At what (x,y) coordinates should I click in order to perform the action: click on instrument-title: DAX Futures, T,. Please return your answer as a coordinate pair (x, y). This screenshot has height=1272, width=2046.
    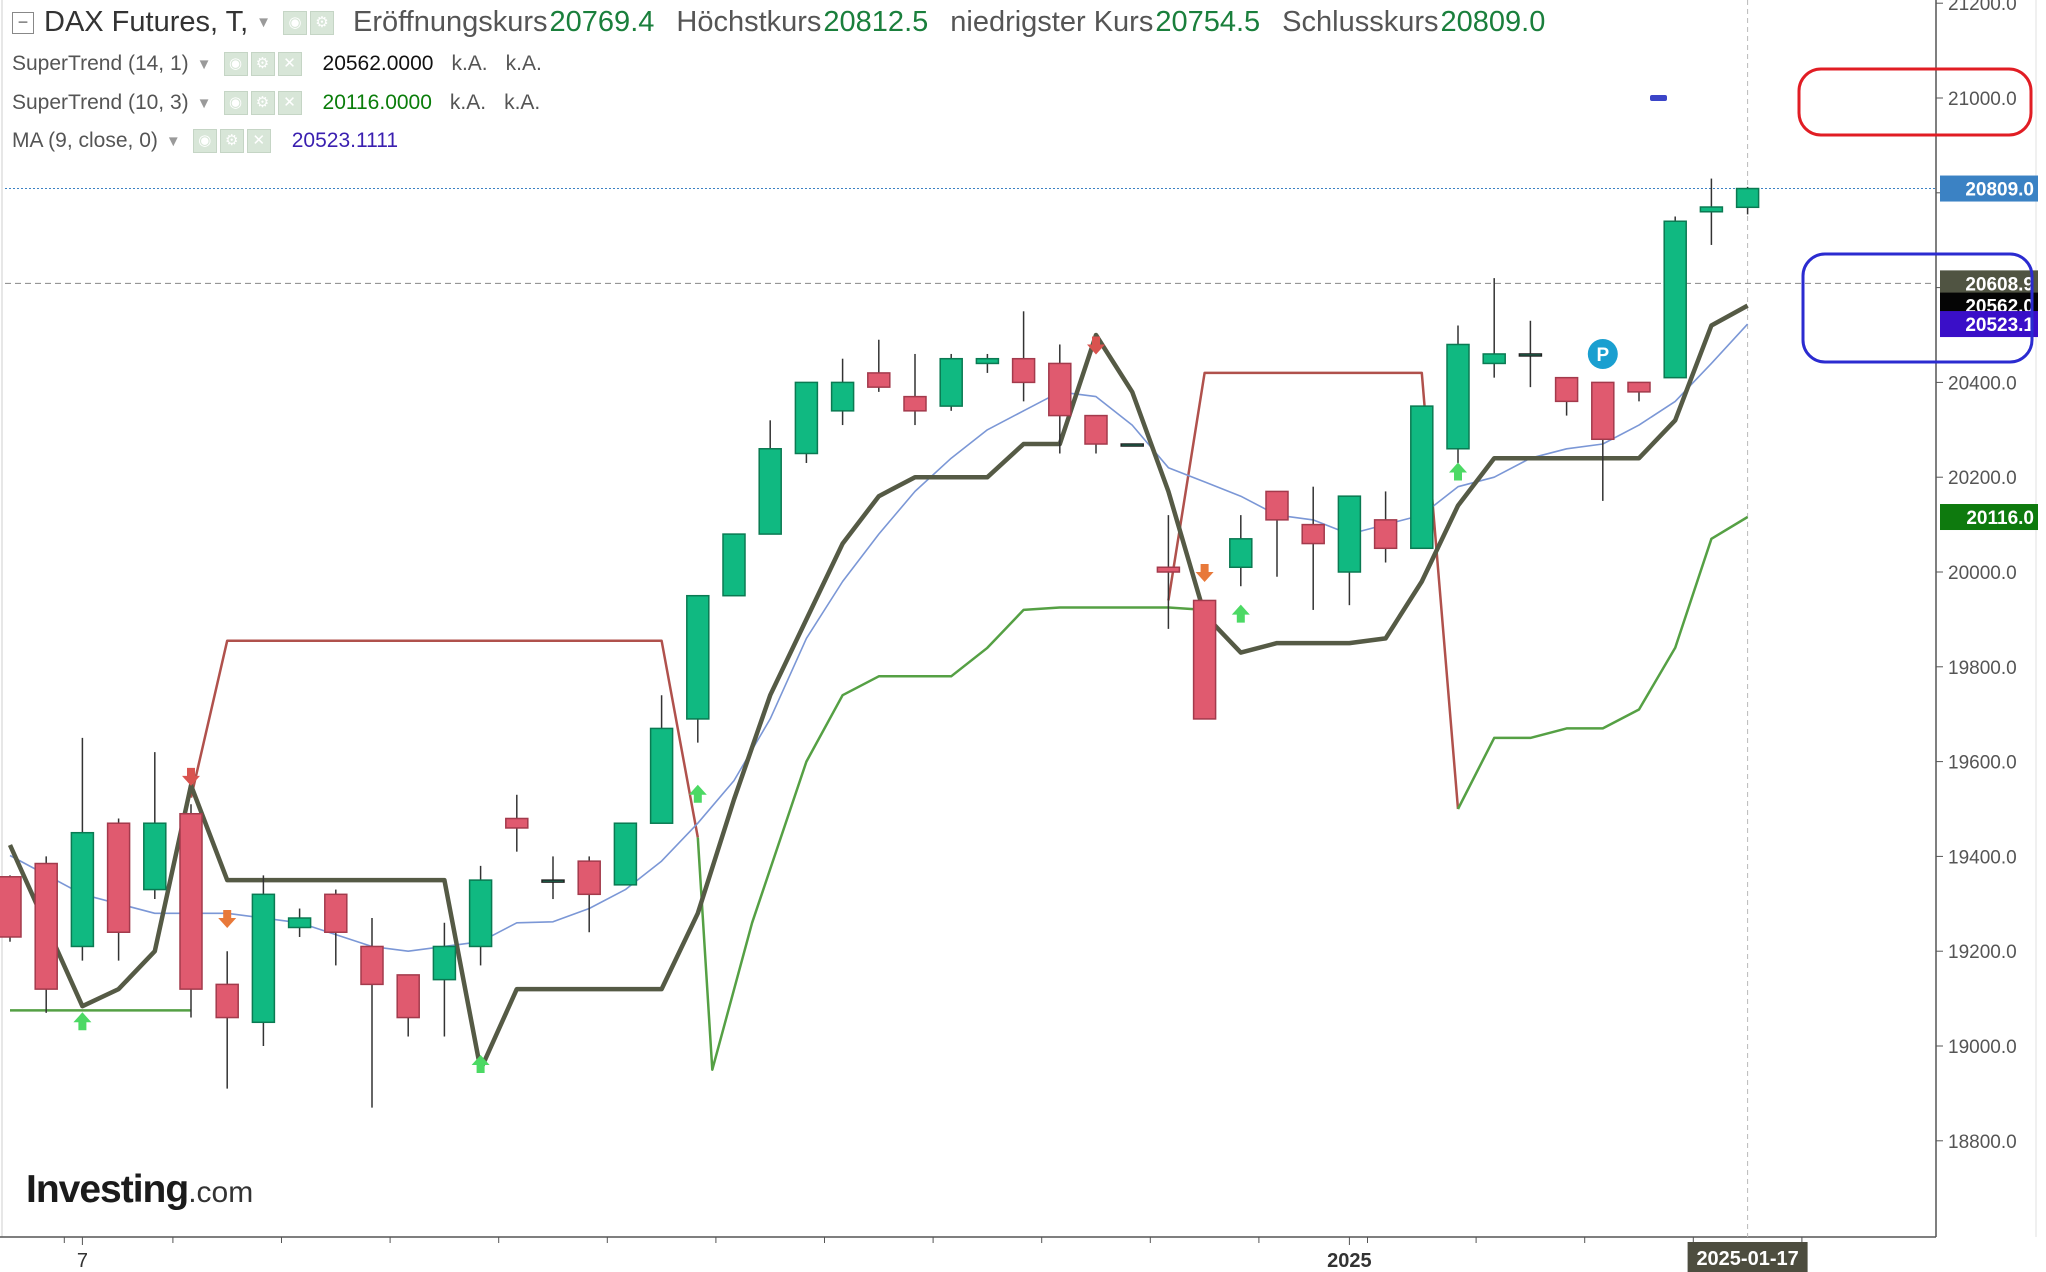
    Looking at the image, I should click on (146, 22).